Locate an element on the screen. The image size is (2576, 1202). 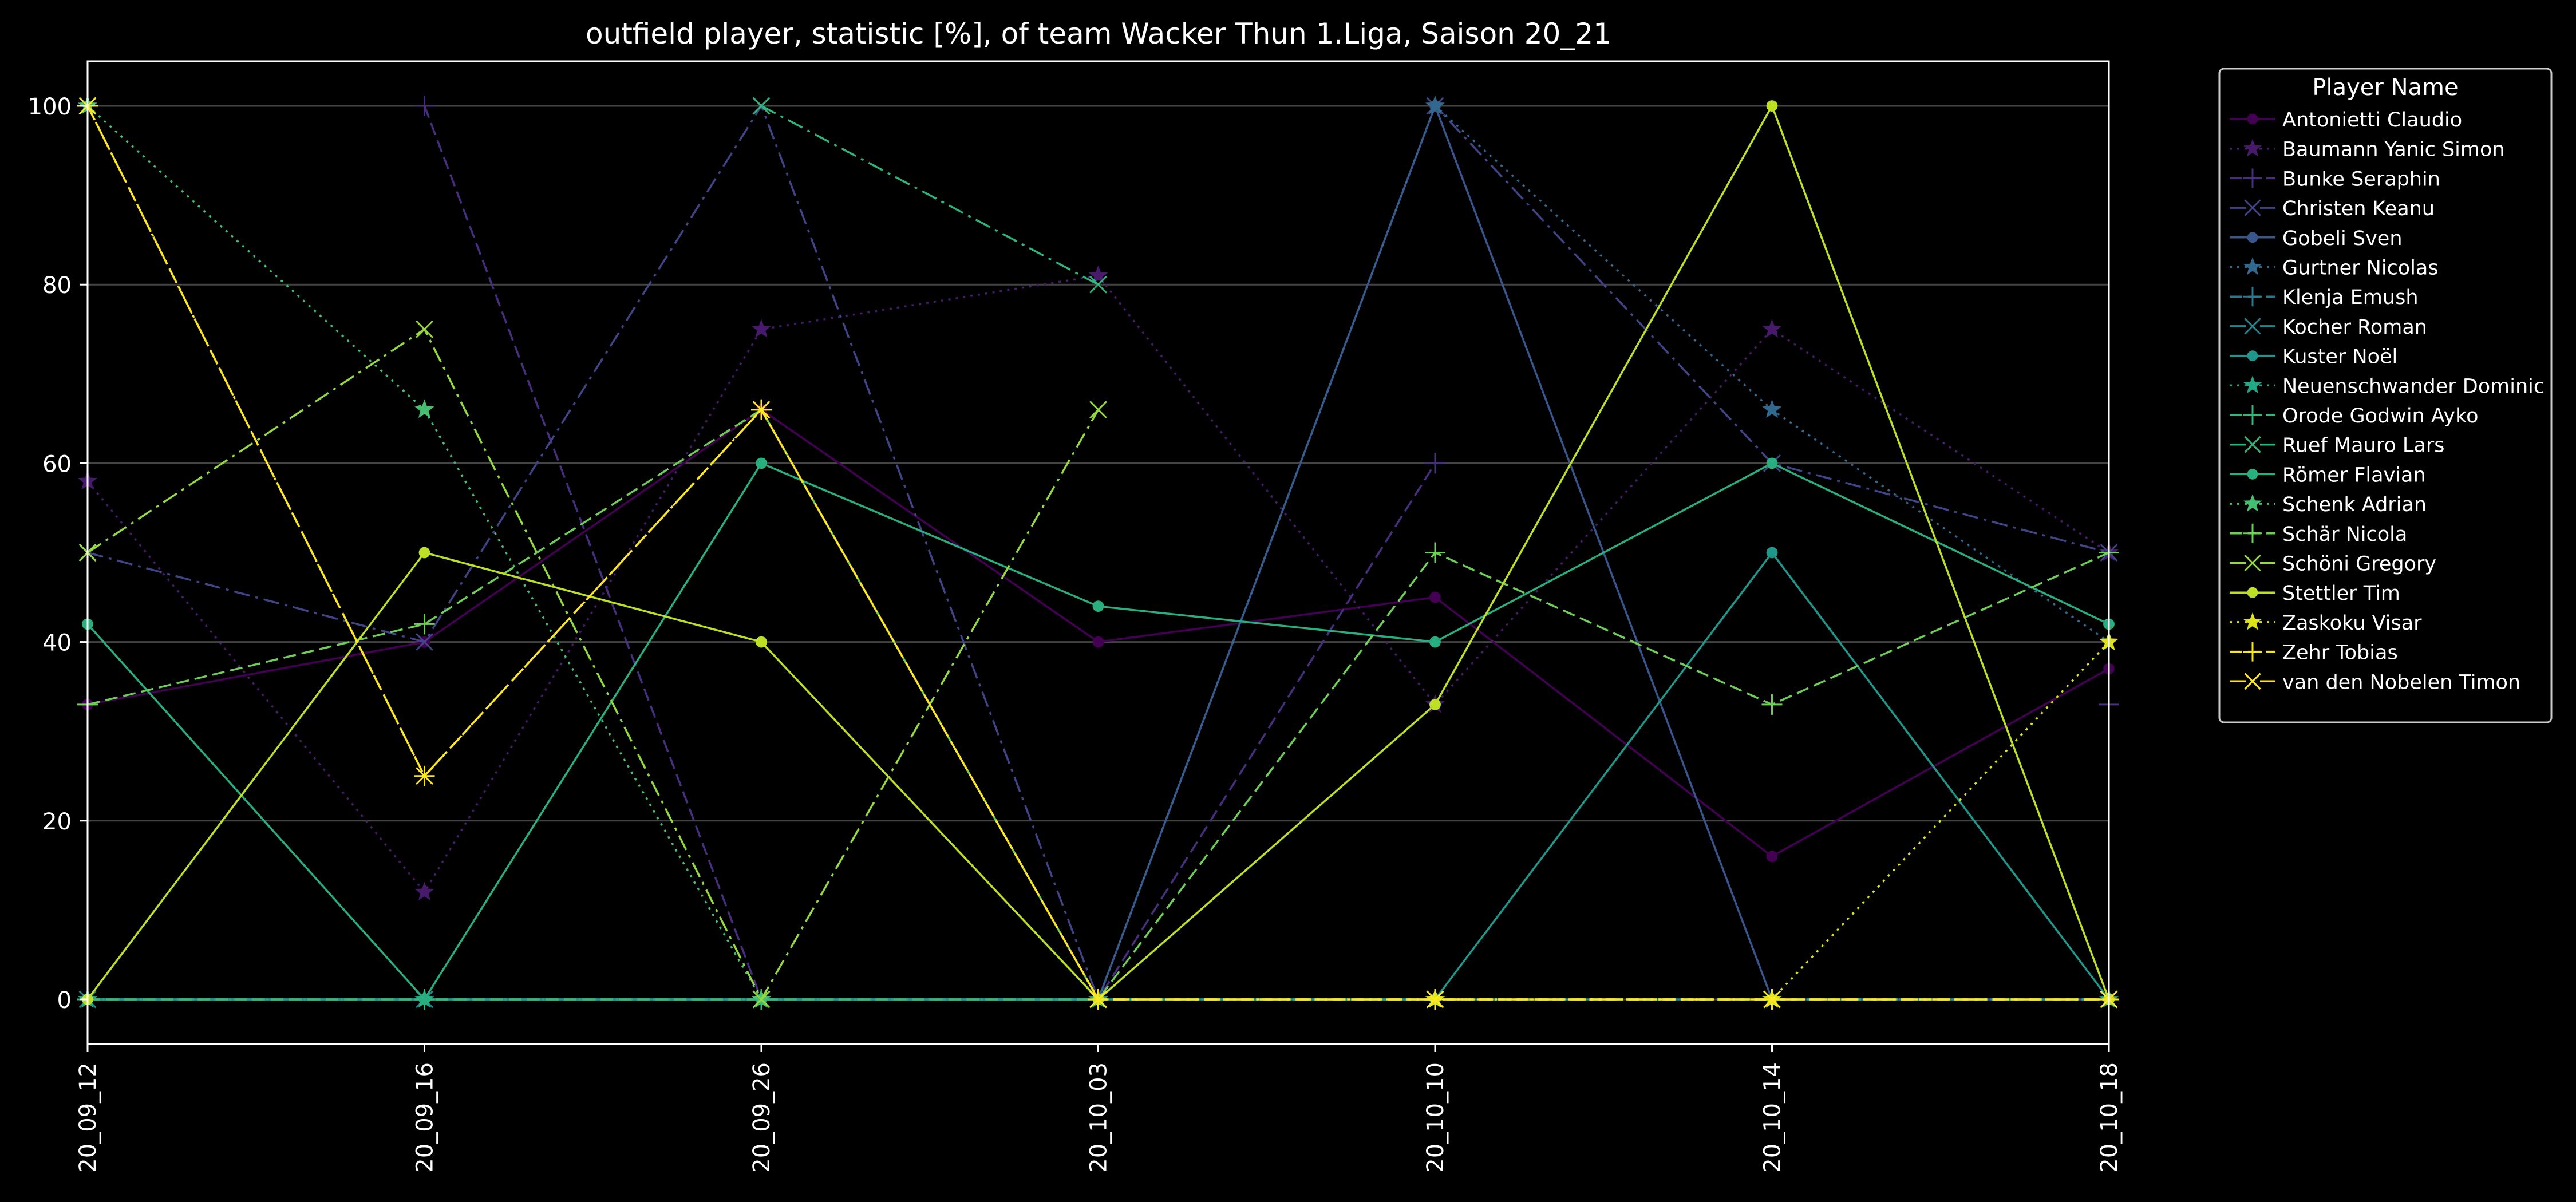
legend-item: Neuenschwander Dominic is located at coordinates (2387, 387).